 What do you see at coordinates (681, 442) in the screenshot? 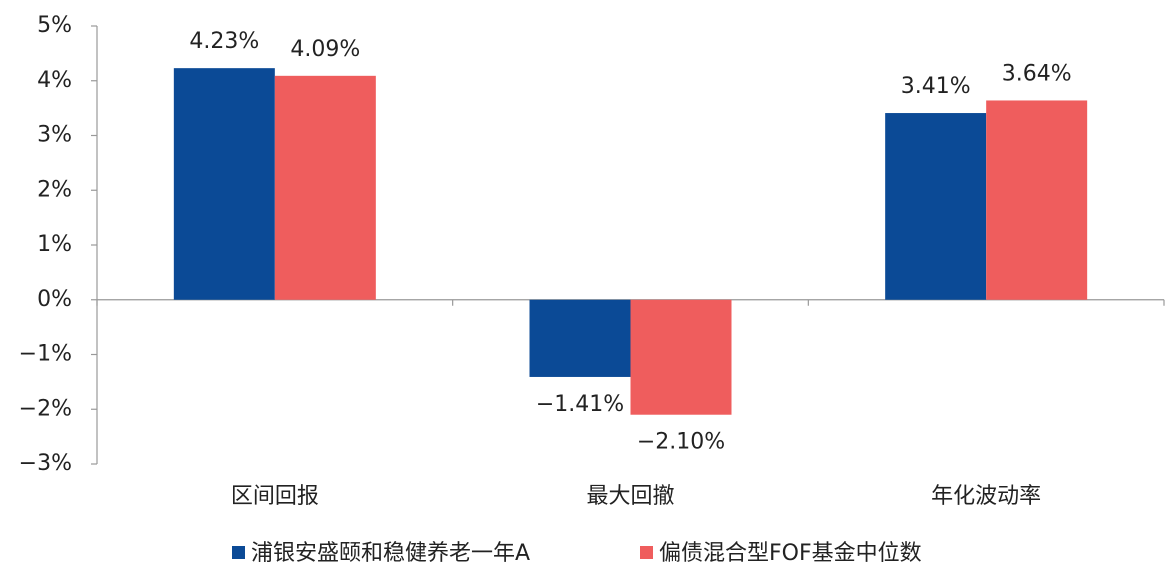
I see `data-label: −2.10%` at bounding box center [681, 442].